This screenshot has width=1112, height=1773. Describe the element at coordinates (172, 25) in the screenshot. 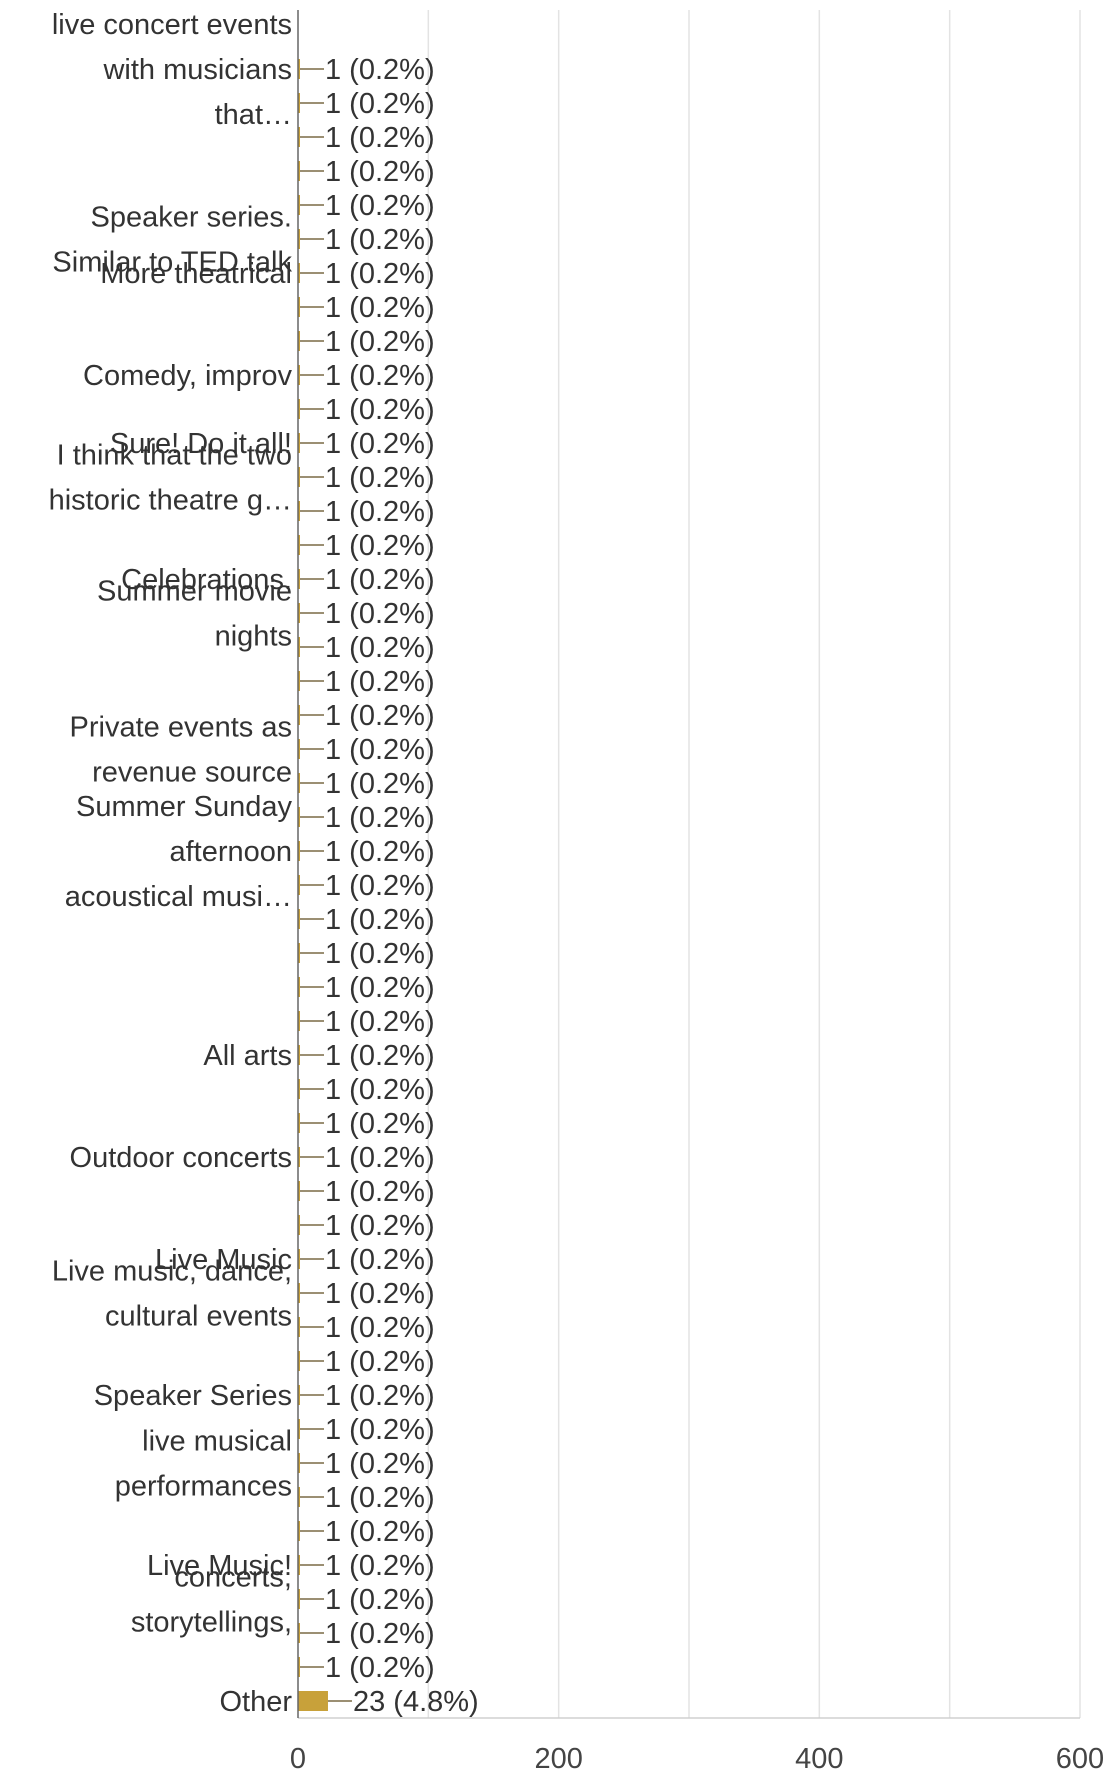

I see `category-label: live concert events` at that location.